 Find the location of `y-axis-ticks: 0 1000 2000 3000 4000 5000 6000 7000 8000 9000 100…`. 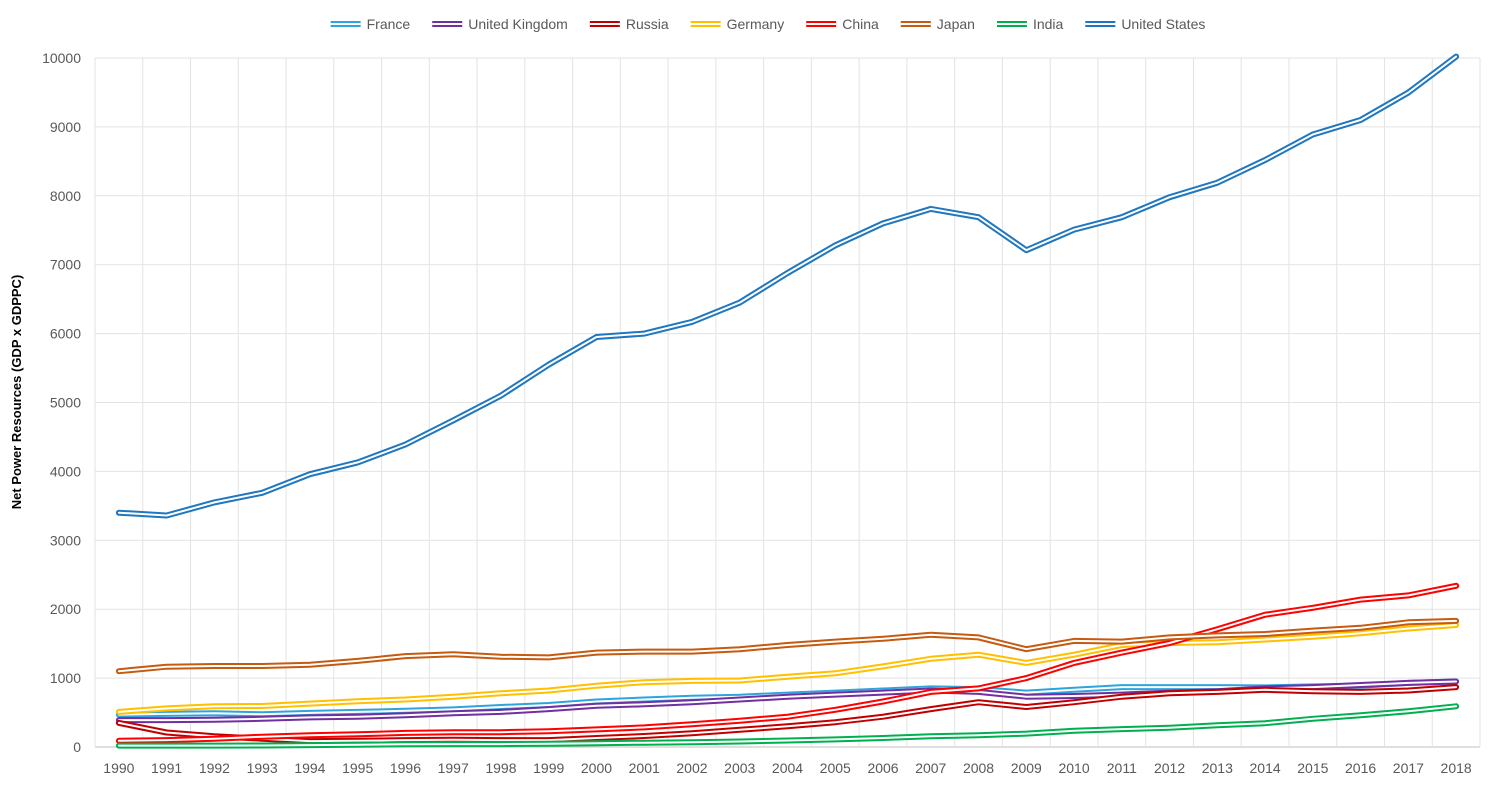

y-axis-ticks: 0 1000 2000 3000 4000 5000 6000 7000 8000 9000 100… is located at coordinates (61, 402).